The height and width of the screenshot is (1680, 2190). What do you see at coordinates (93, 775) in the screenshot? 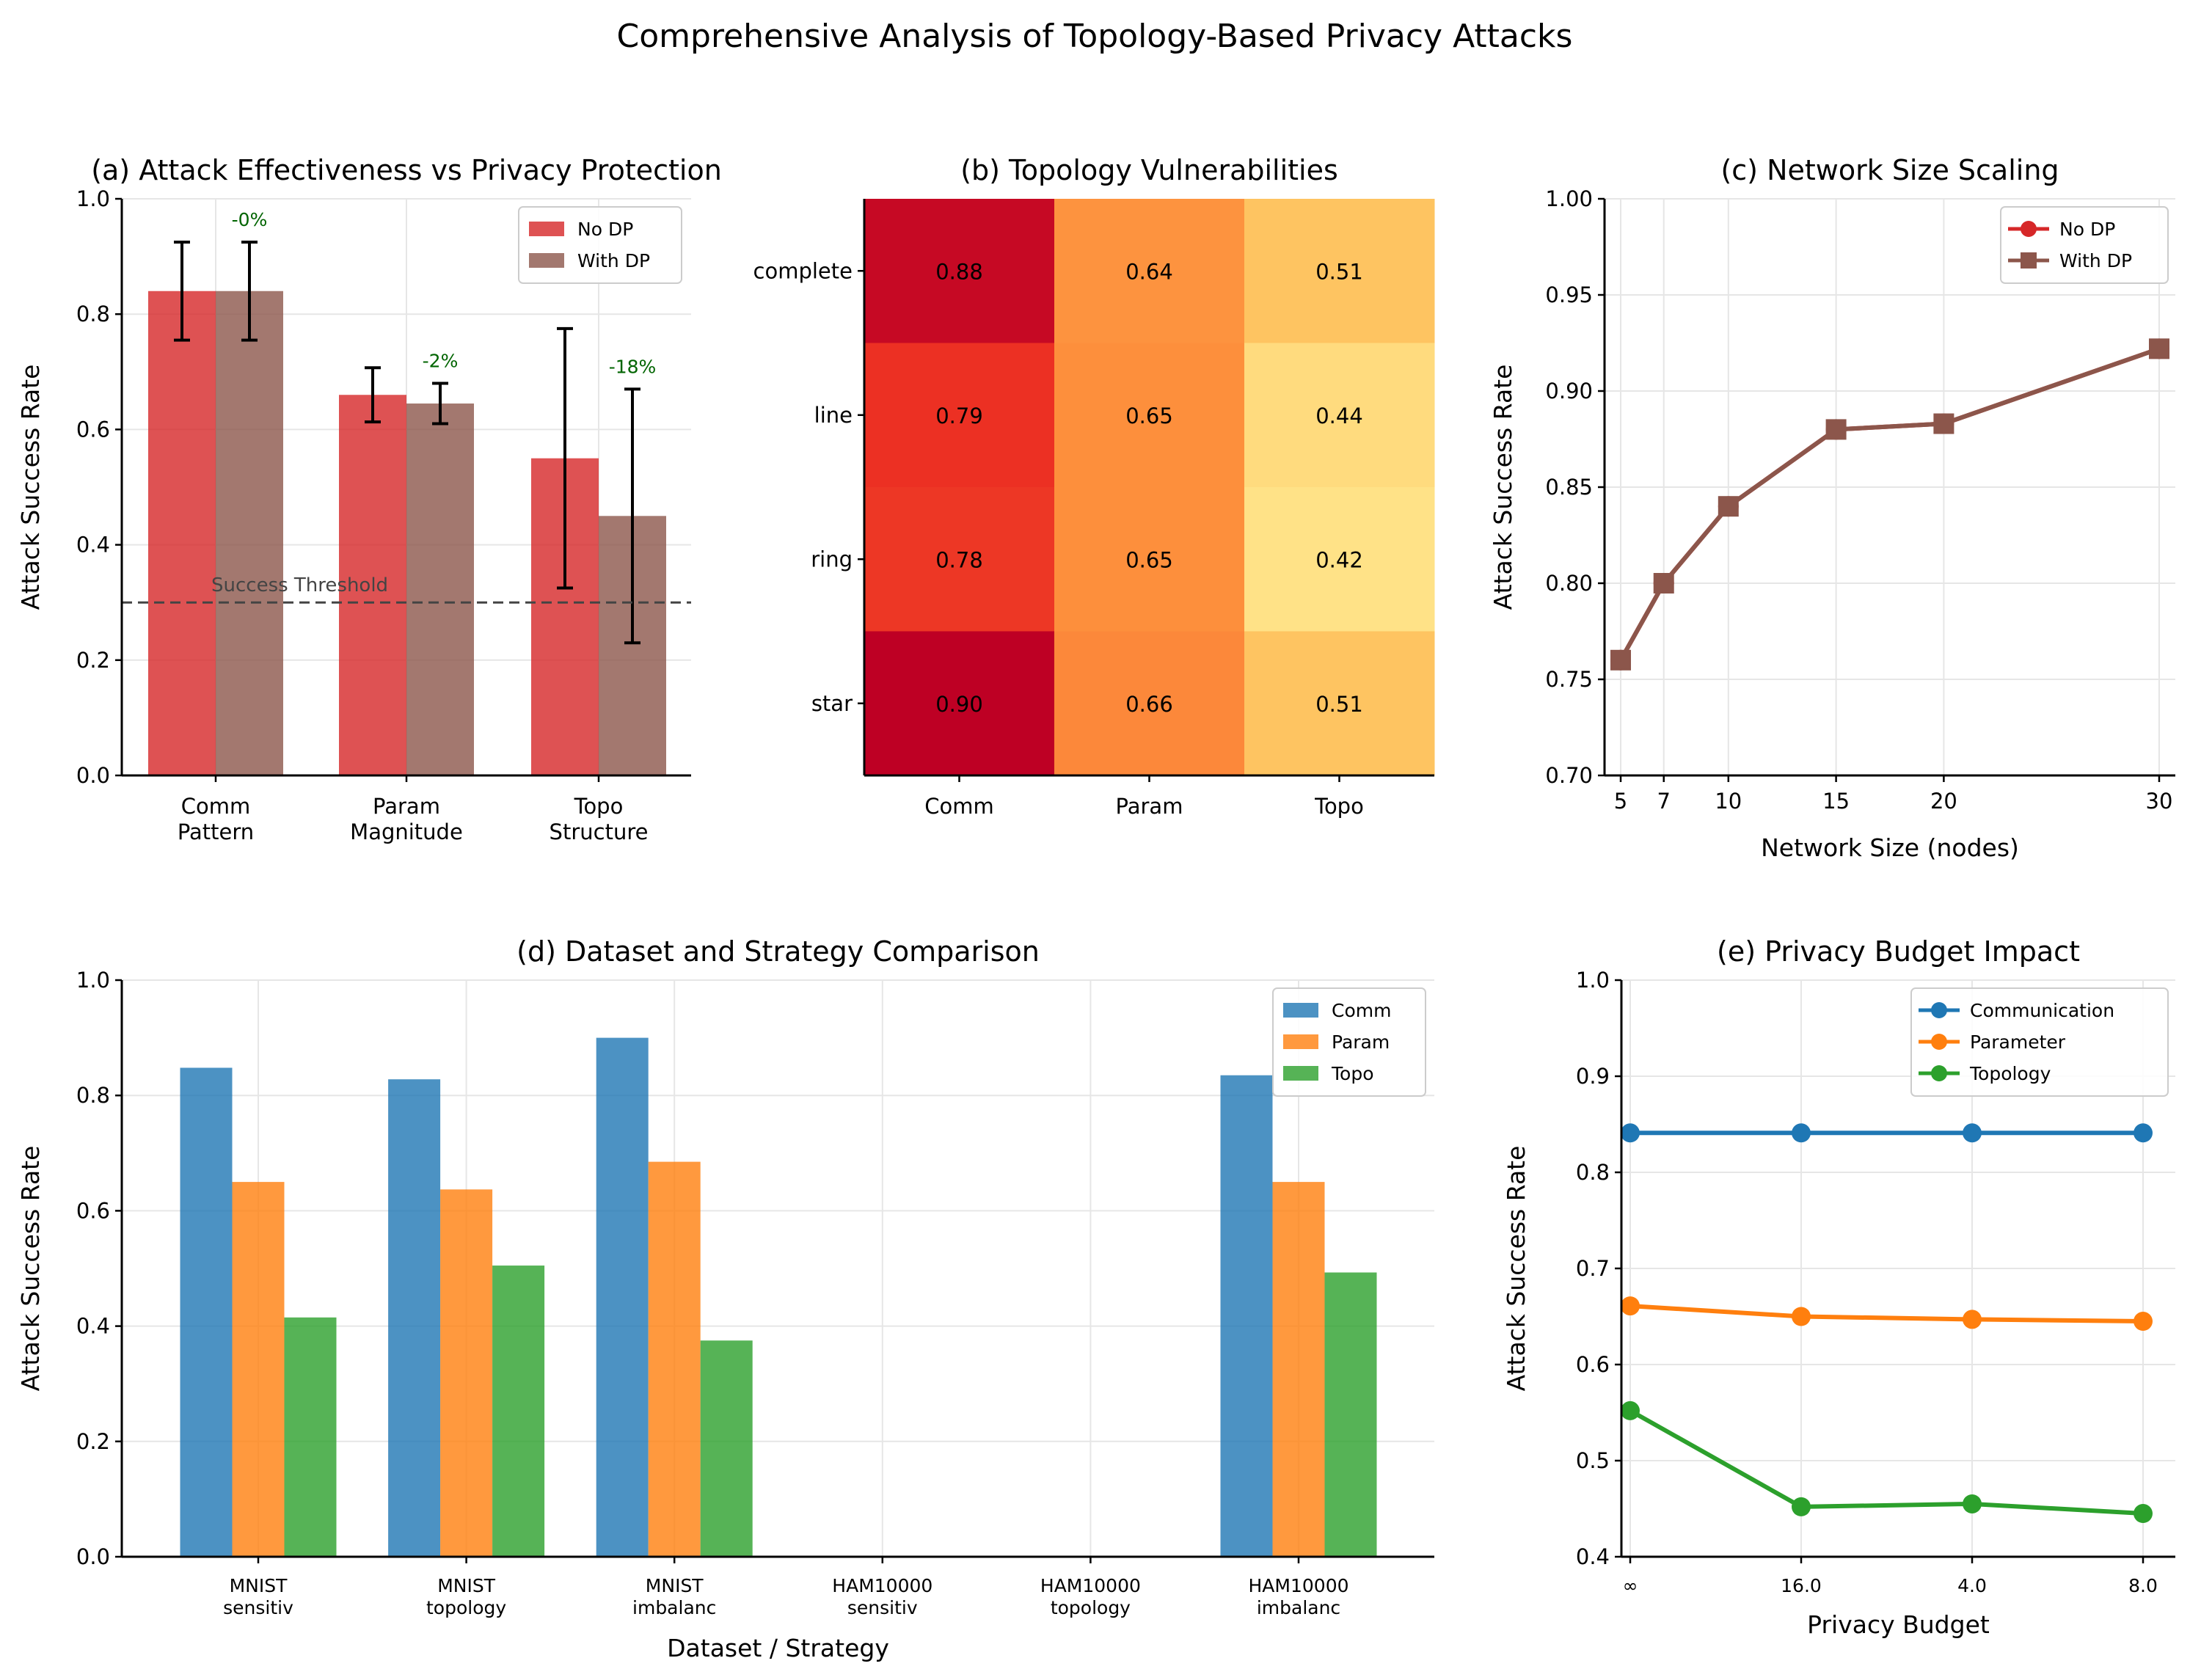
I see `y-tick-label: 0.0` at bounding box center [93, 775].